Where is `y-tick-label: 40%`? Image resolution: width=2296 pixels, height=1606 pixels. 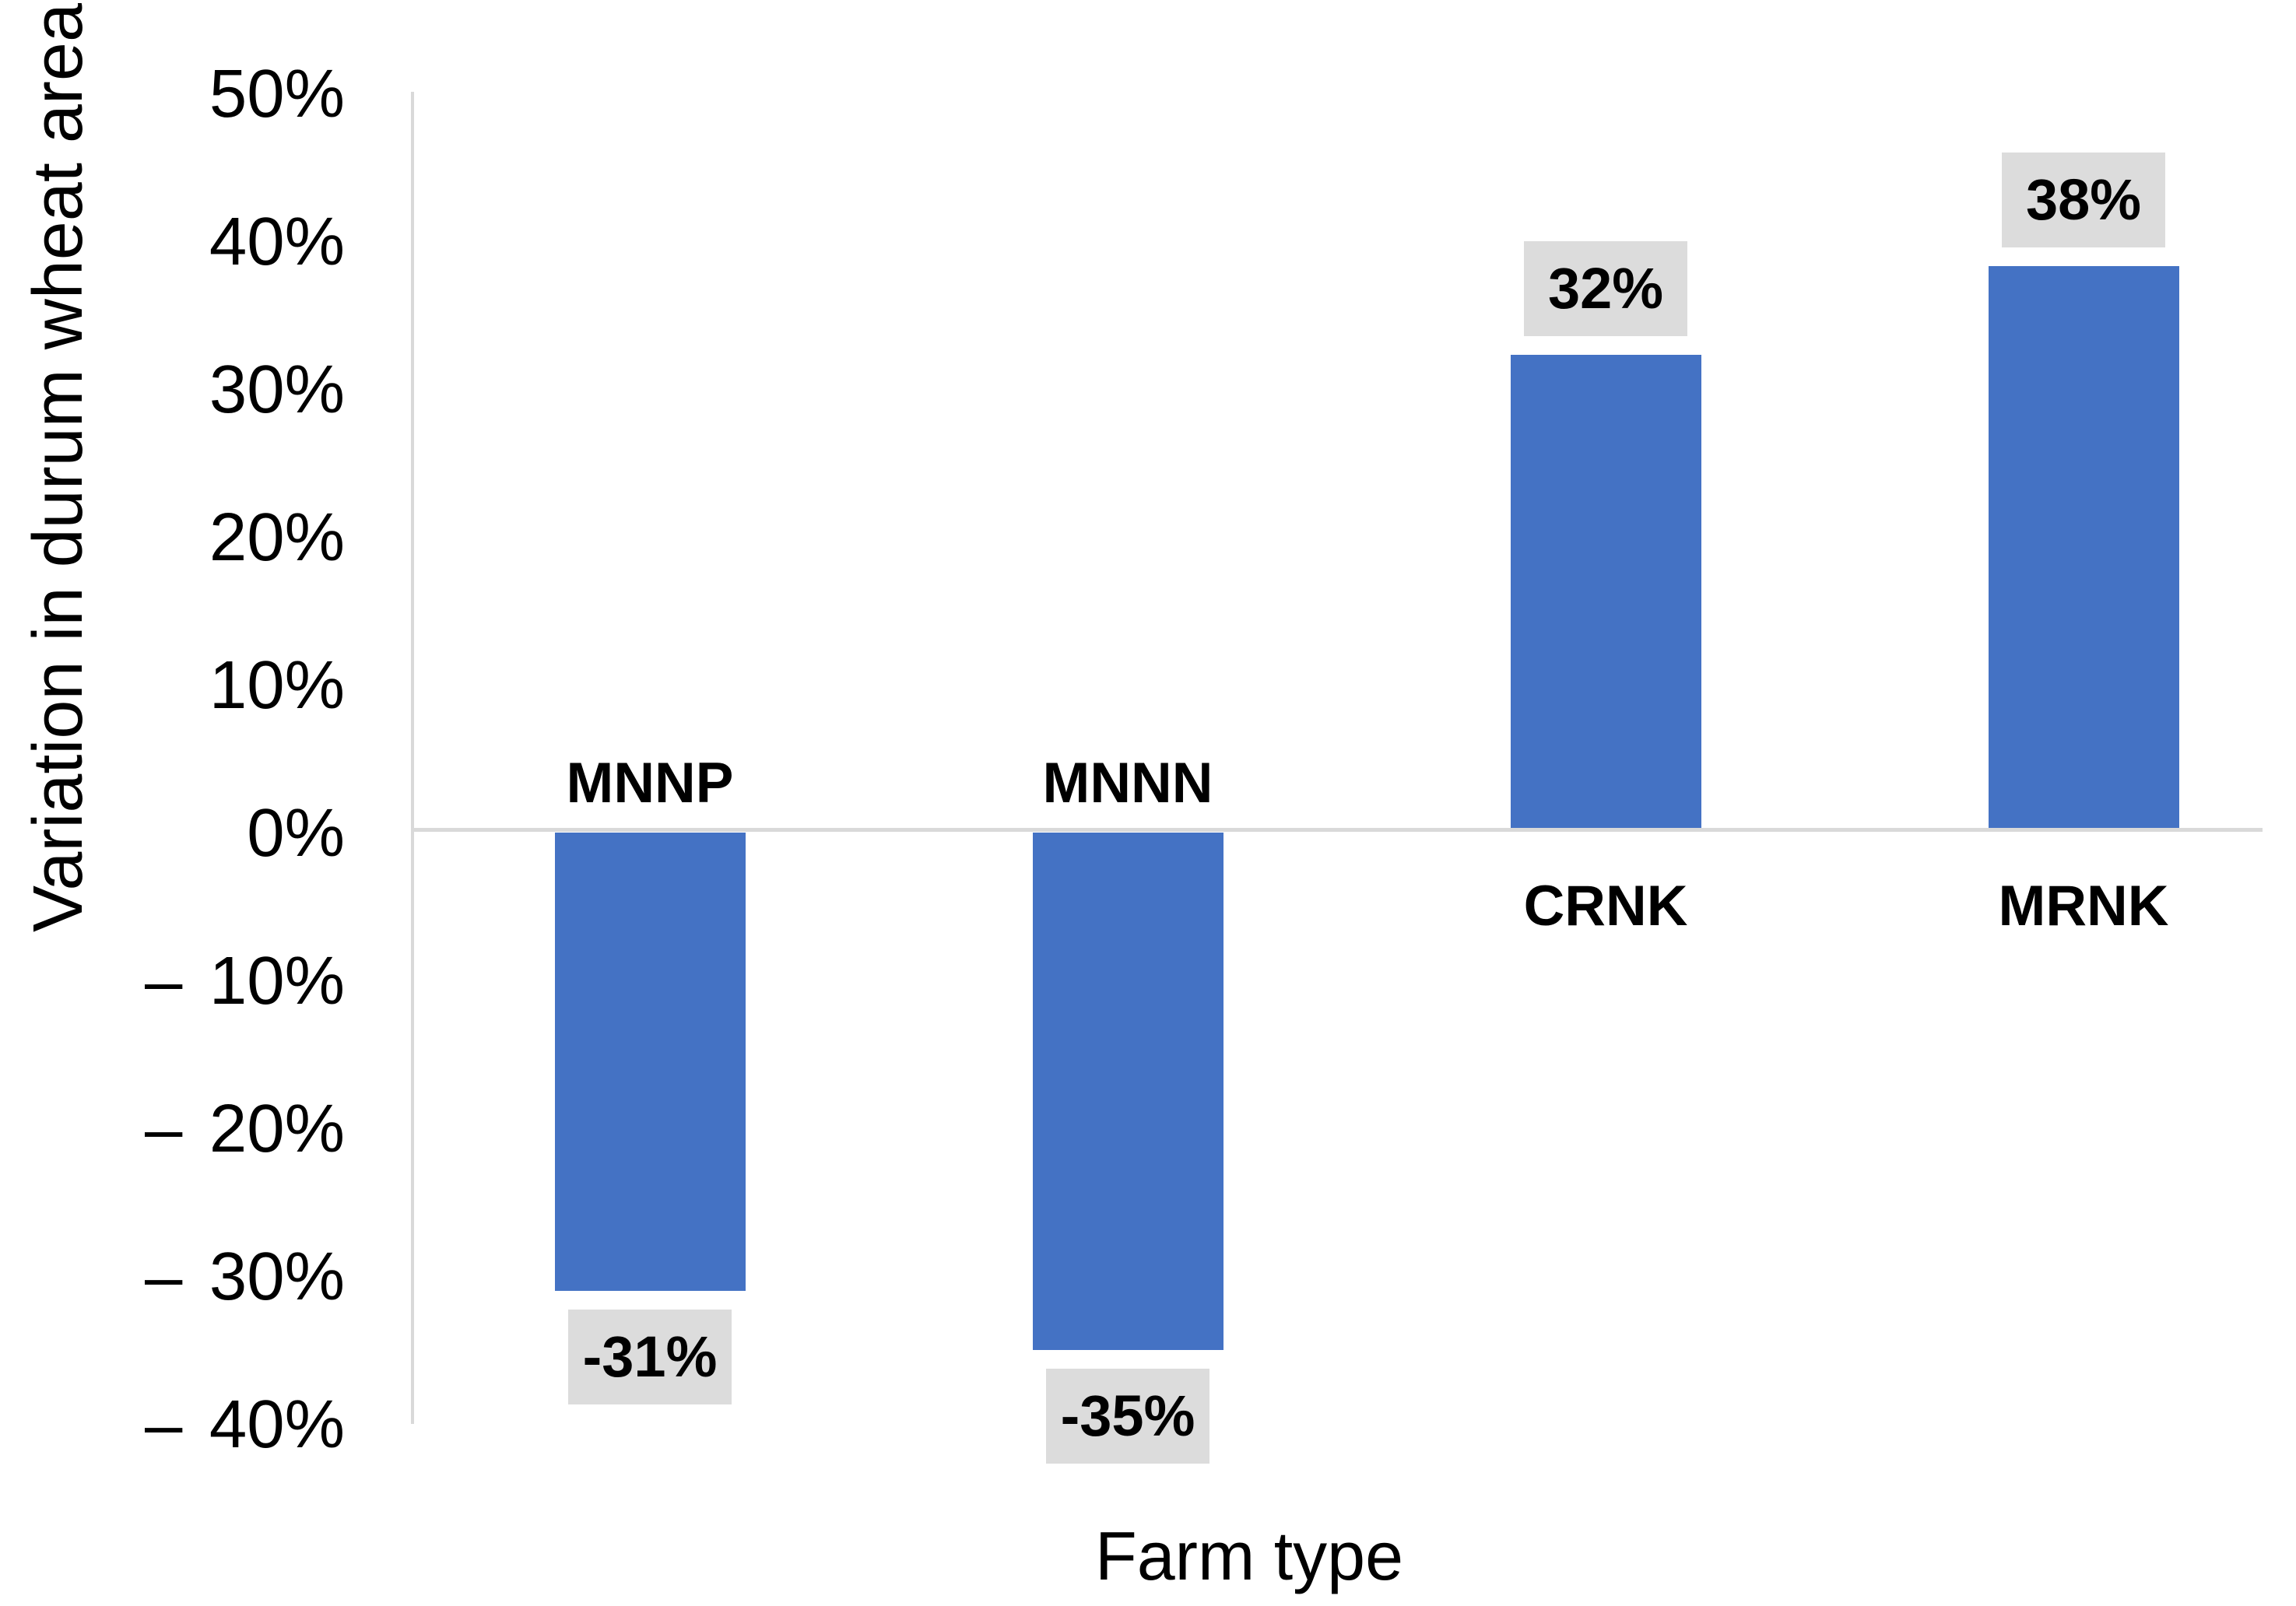 y-tick-label: 40% is located at coordinates (245, 241).